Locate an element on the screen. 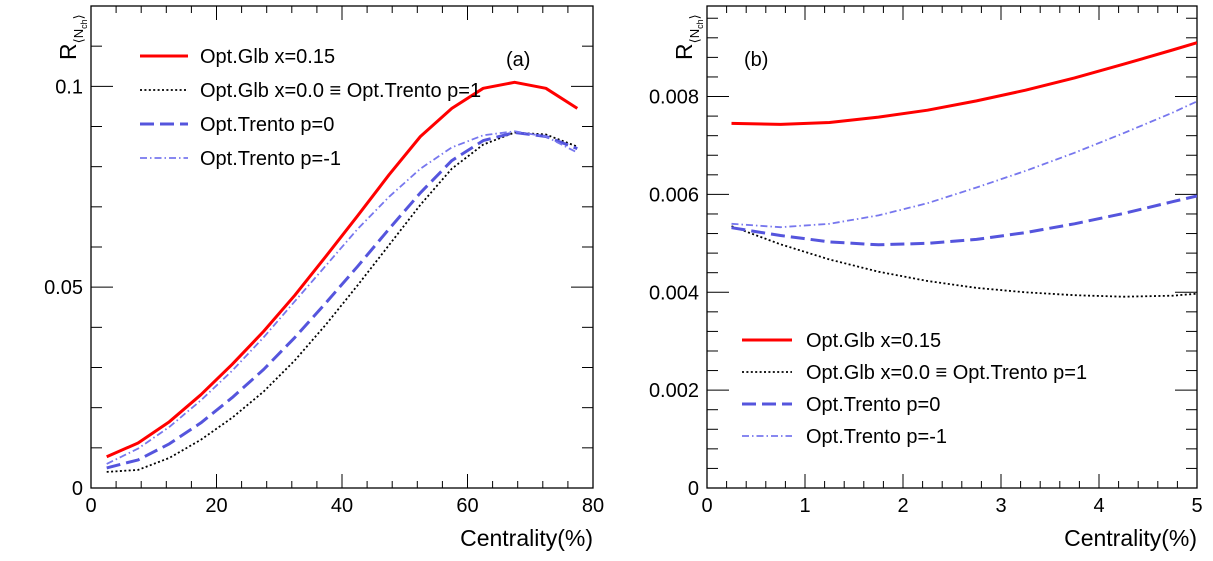 The image size is (1213, 561). x-tick-label: 20 is located at coordinates (216, 506).